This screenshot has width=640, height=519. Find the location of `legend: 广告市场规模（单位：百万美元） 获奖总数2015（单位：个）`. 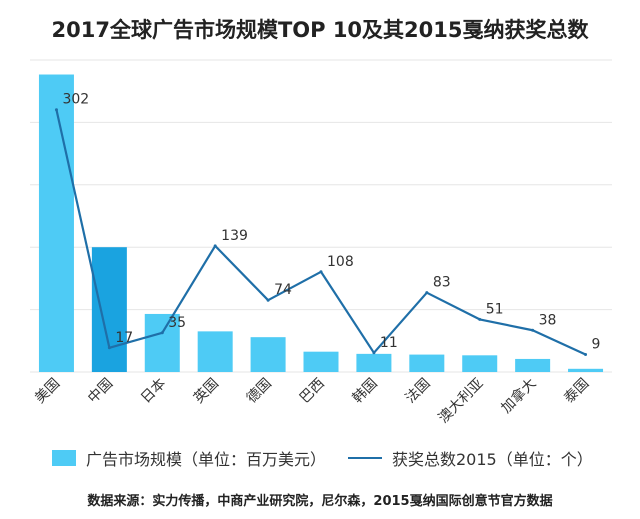

legend: 广告市场规模（单位：百万美元） 获奖总数2015（单位：个） is located at coordinates (320, 461).